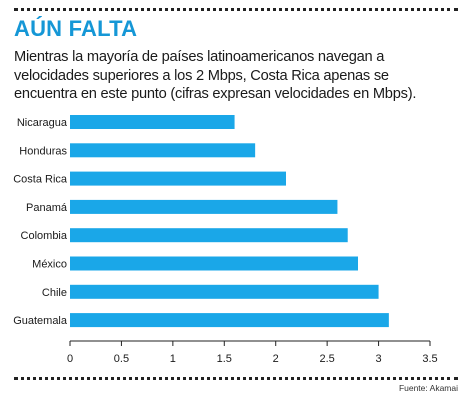 The image size is (470, 406). What do you see at coordinates (224, 291) in the screenshot?
I see `bar-chile` at bounding box center [224, 291].